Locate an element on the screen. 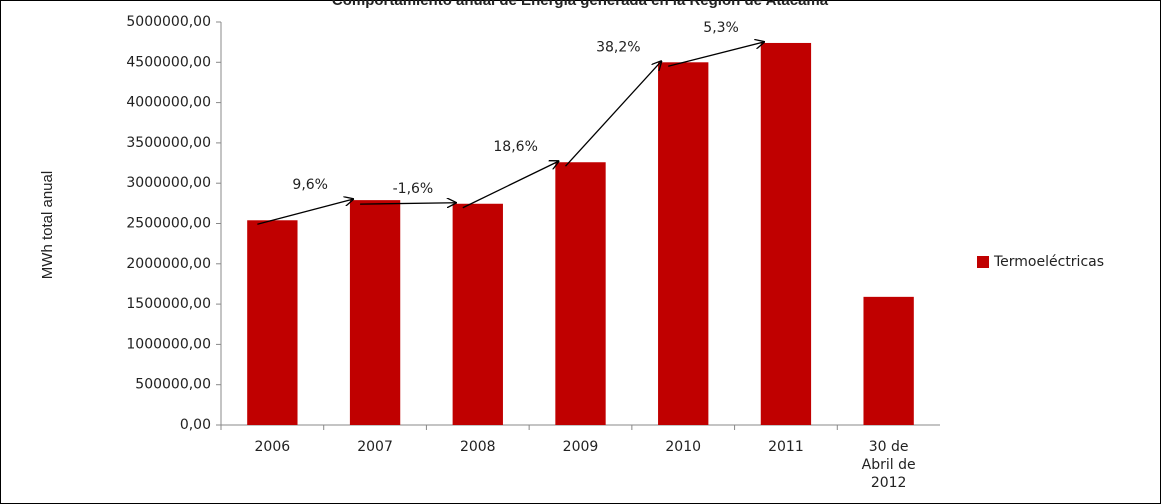 The width and height of the screenshot is (1161, 504). y-axis-label: MWh total anual is located at coordinates (47, 225).